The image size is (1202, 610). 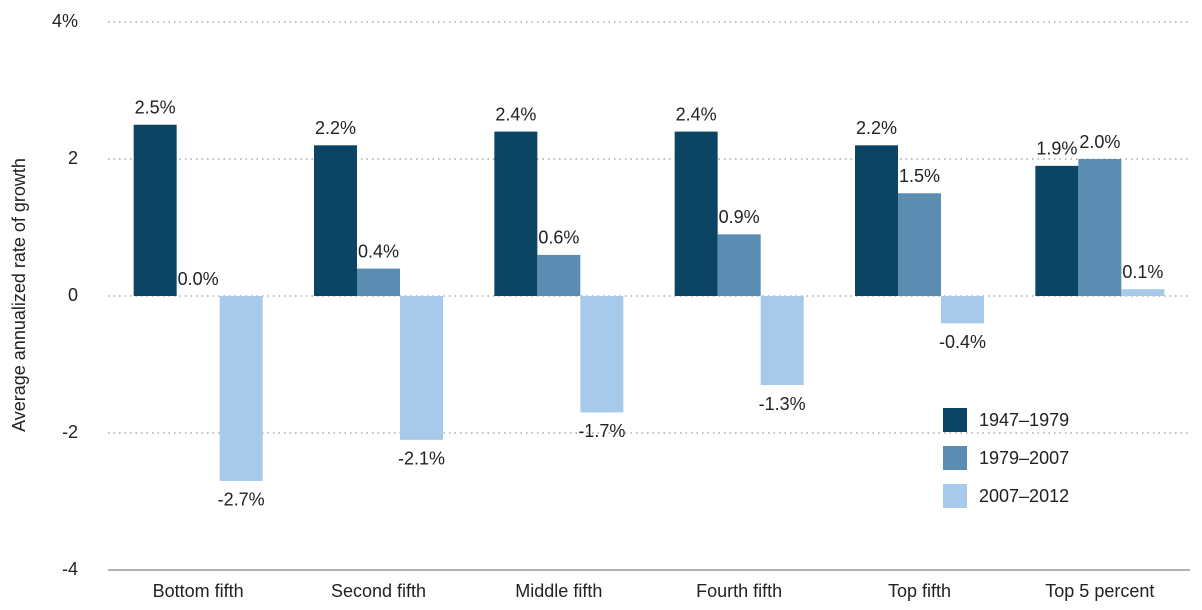 What do you see at coordinates (241, 500) in the screenshot?
I see `value-label: -2.7%` at bounding box center [241, 500].